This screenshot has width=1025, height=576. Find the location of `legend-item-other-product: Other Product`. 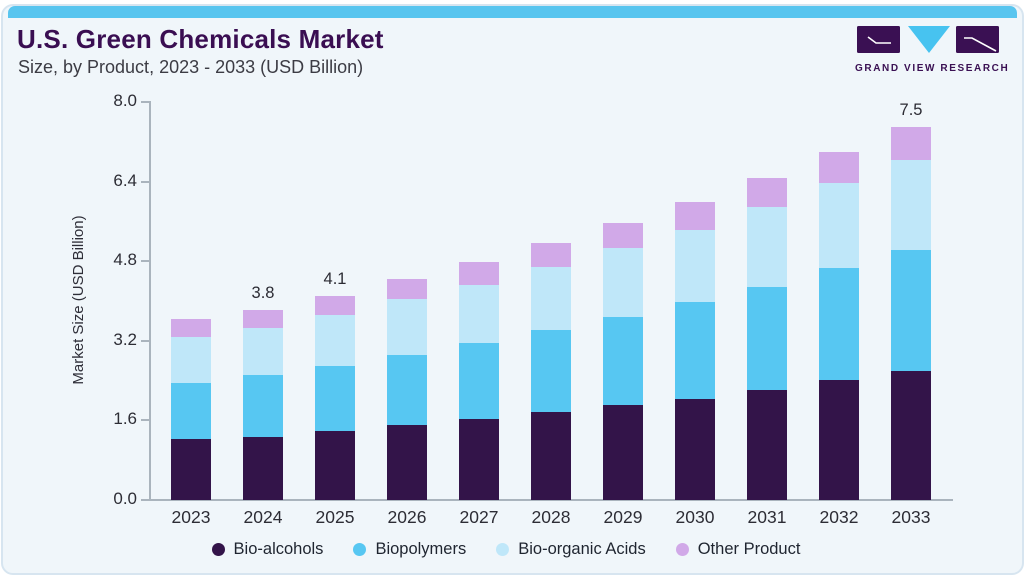

legend-item-other-product: Other Product is located at coordinates (738, 549).